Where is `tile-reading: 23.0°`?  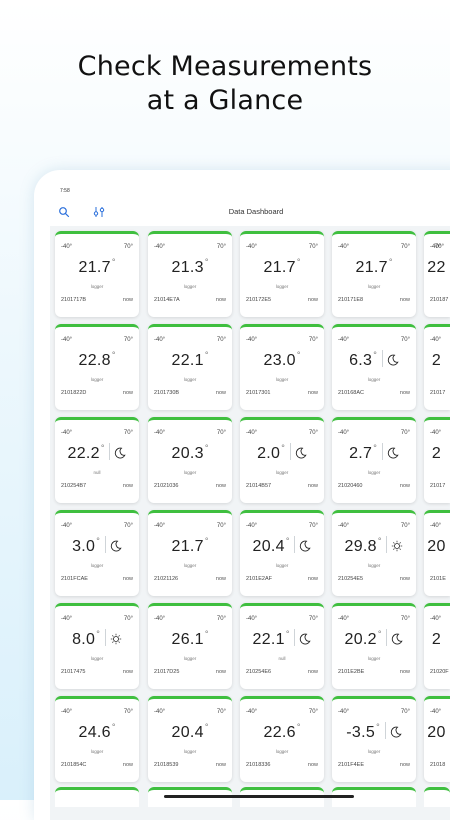
tile-reading: 23.0° is located at coordinates (282, 360).